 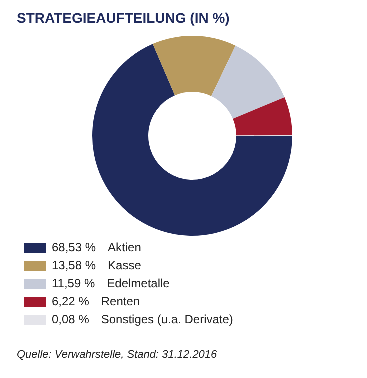 What do you see at coordinates (123, 18) in the screenshot?
I see `chart-title: STRATEGIEAUFTEILUNG (IN %)` at bounding box center [123, 18].